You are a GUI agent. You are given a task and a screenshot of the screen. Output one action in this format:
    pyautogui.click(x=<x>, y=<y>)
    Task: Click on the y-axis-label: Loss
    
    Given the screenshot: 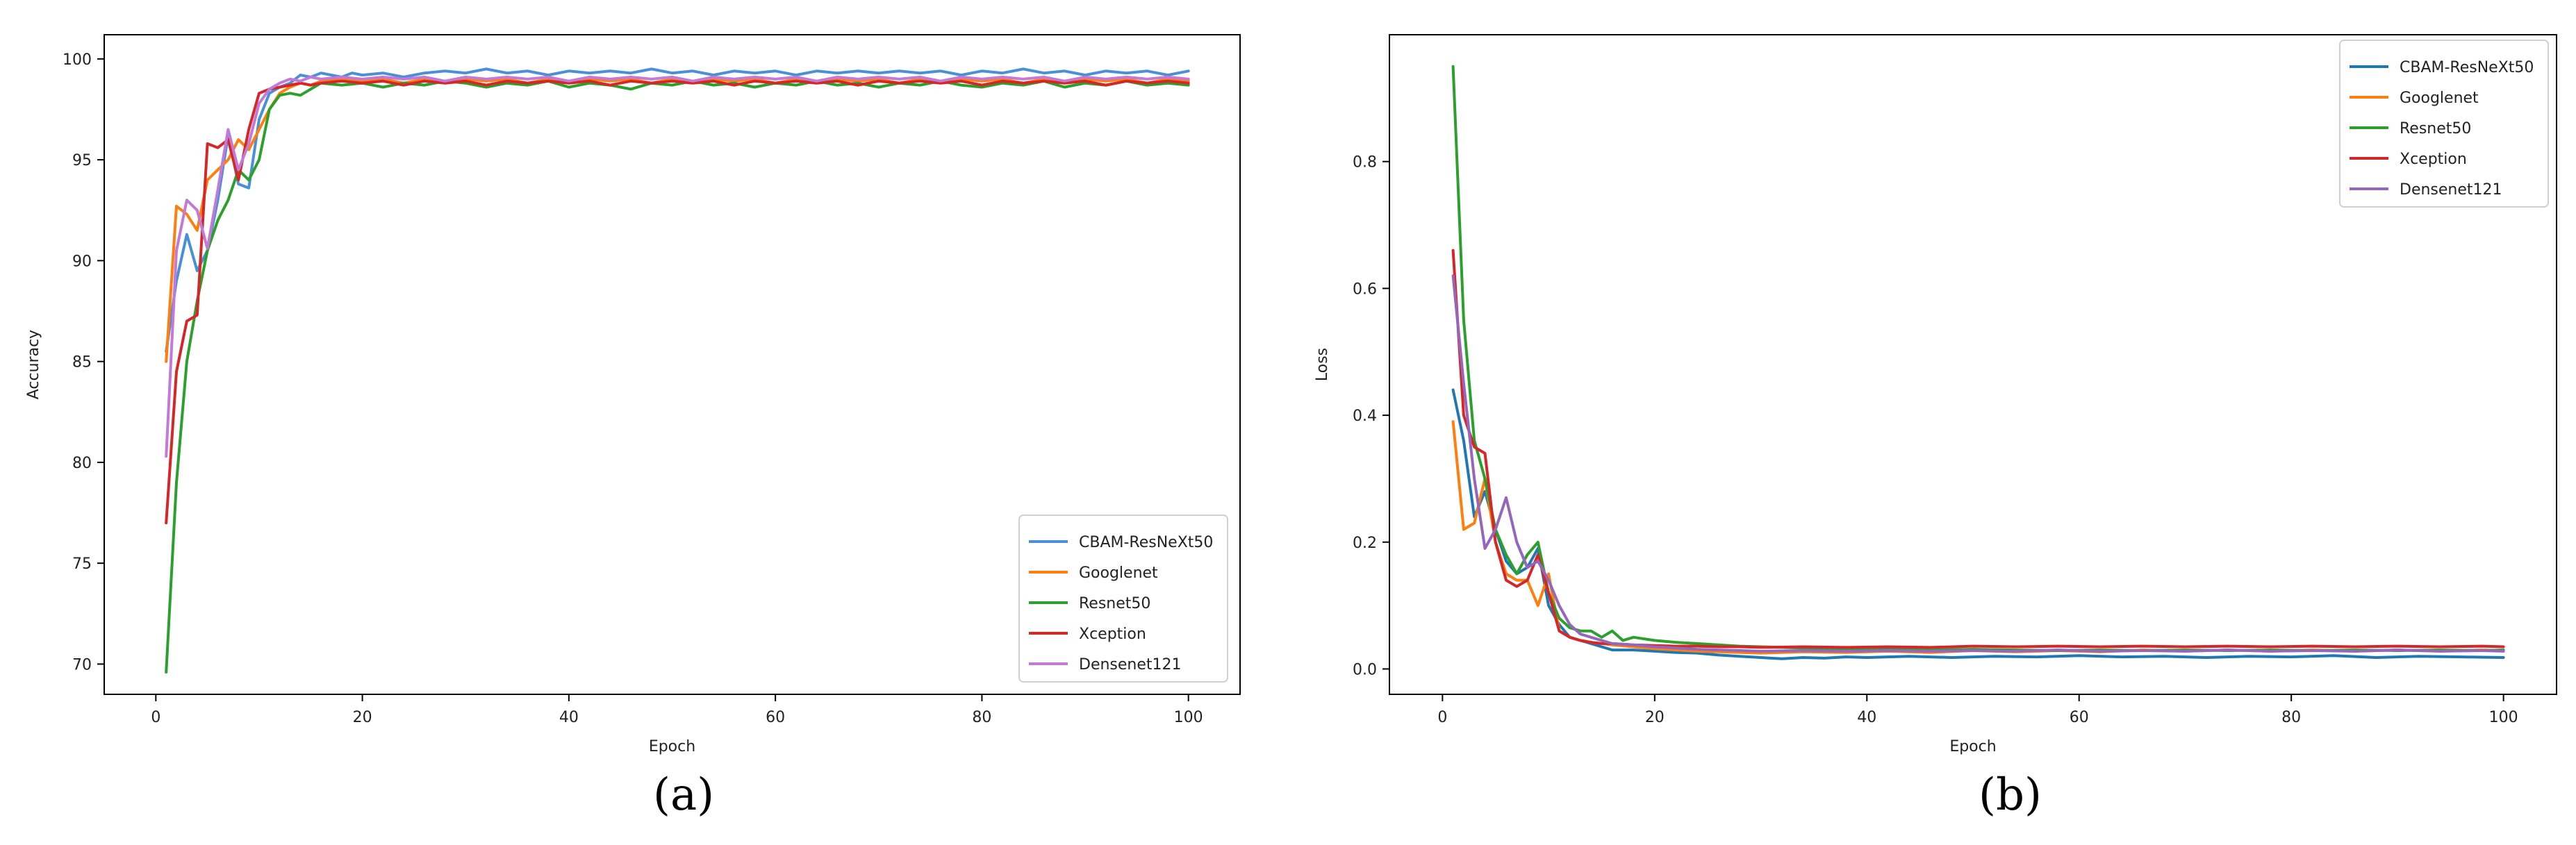 What is the action you would take?
    pyautogui.click(x=1323, y=364)
    